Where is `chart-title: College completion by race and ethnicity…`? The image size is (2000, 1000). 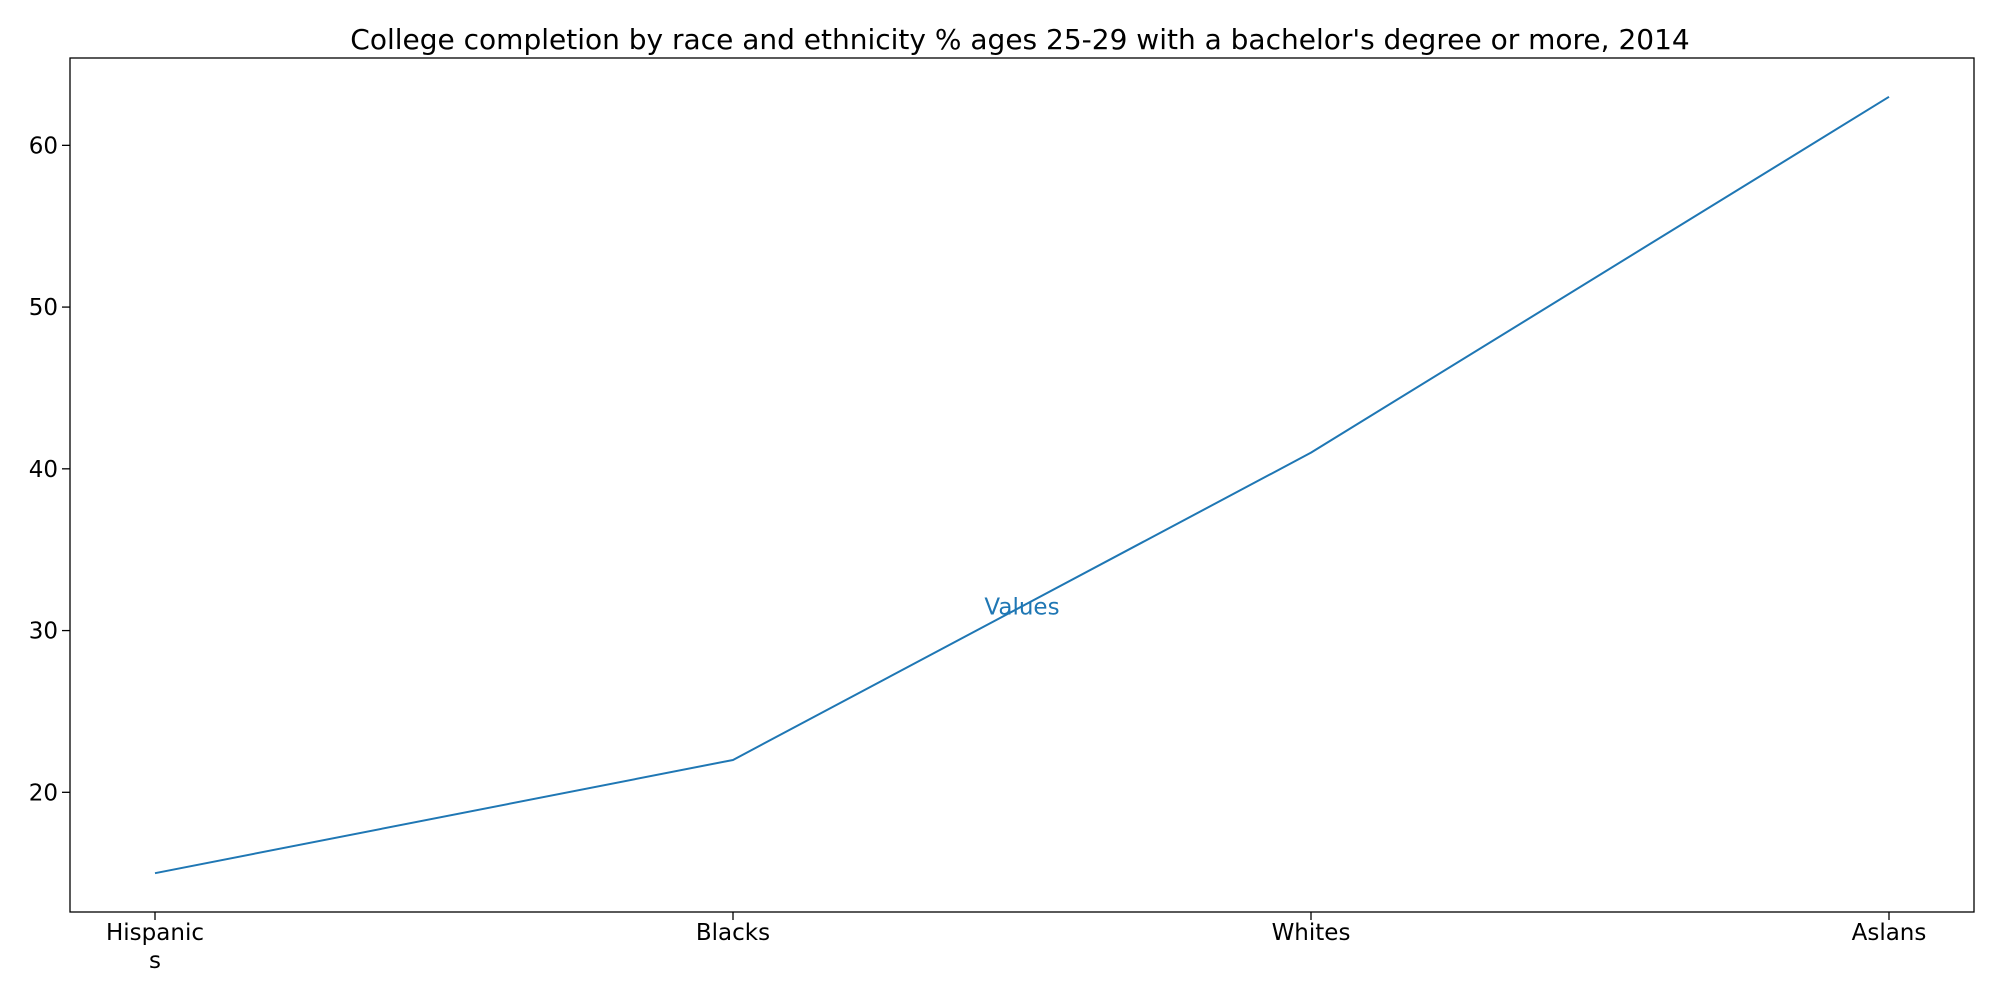
chart-title: College completion by race and ethnicity… is located at coordinates (1019, 39).